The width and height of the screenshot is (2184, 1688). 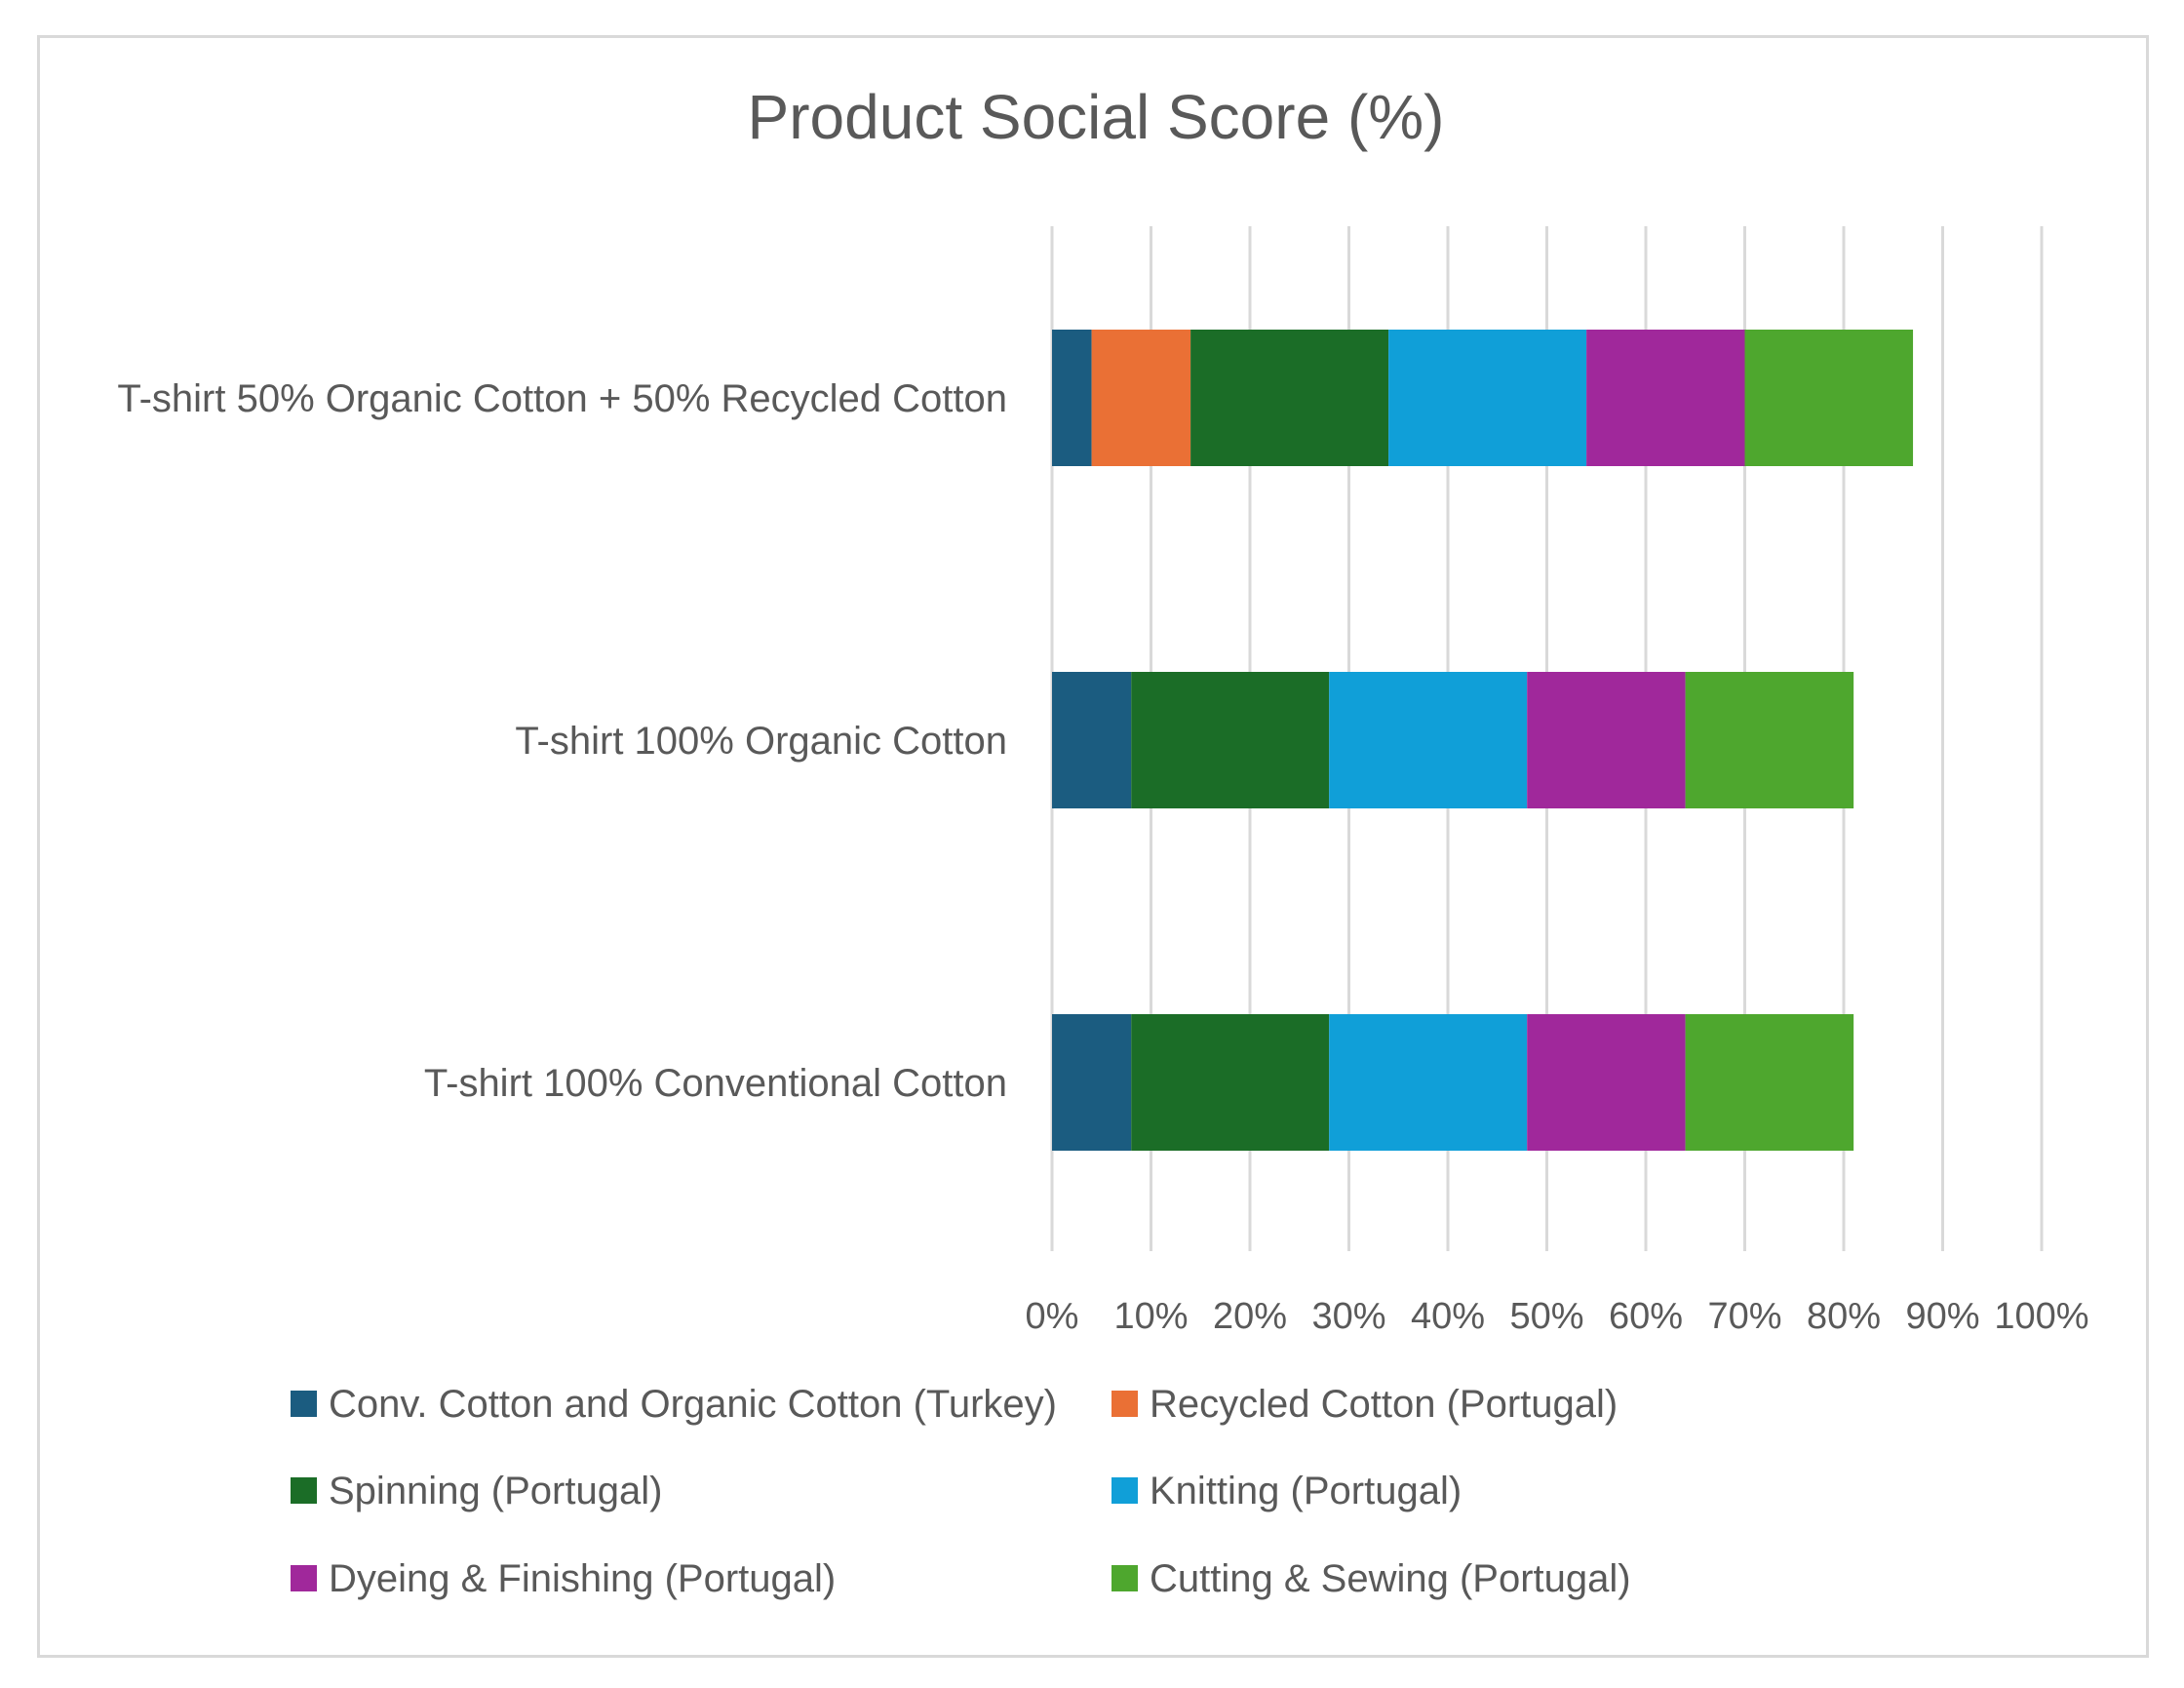 What do you see at coordinates (715, 1083) in the screenshot?
I see `category-label-3: T-shirt 100% Conventional Cotton` at bounding box center [715, 1083].